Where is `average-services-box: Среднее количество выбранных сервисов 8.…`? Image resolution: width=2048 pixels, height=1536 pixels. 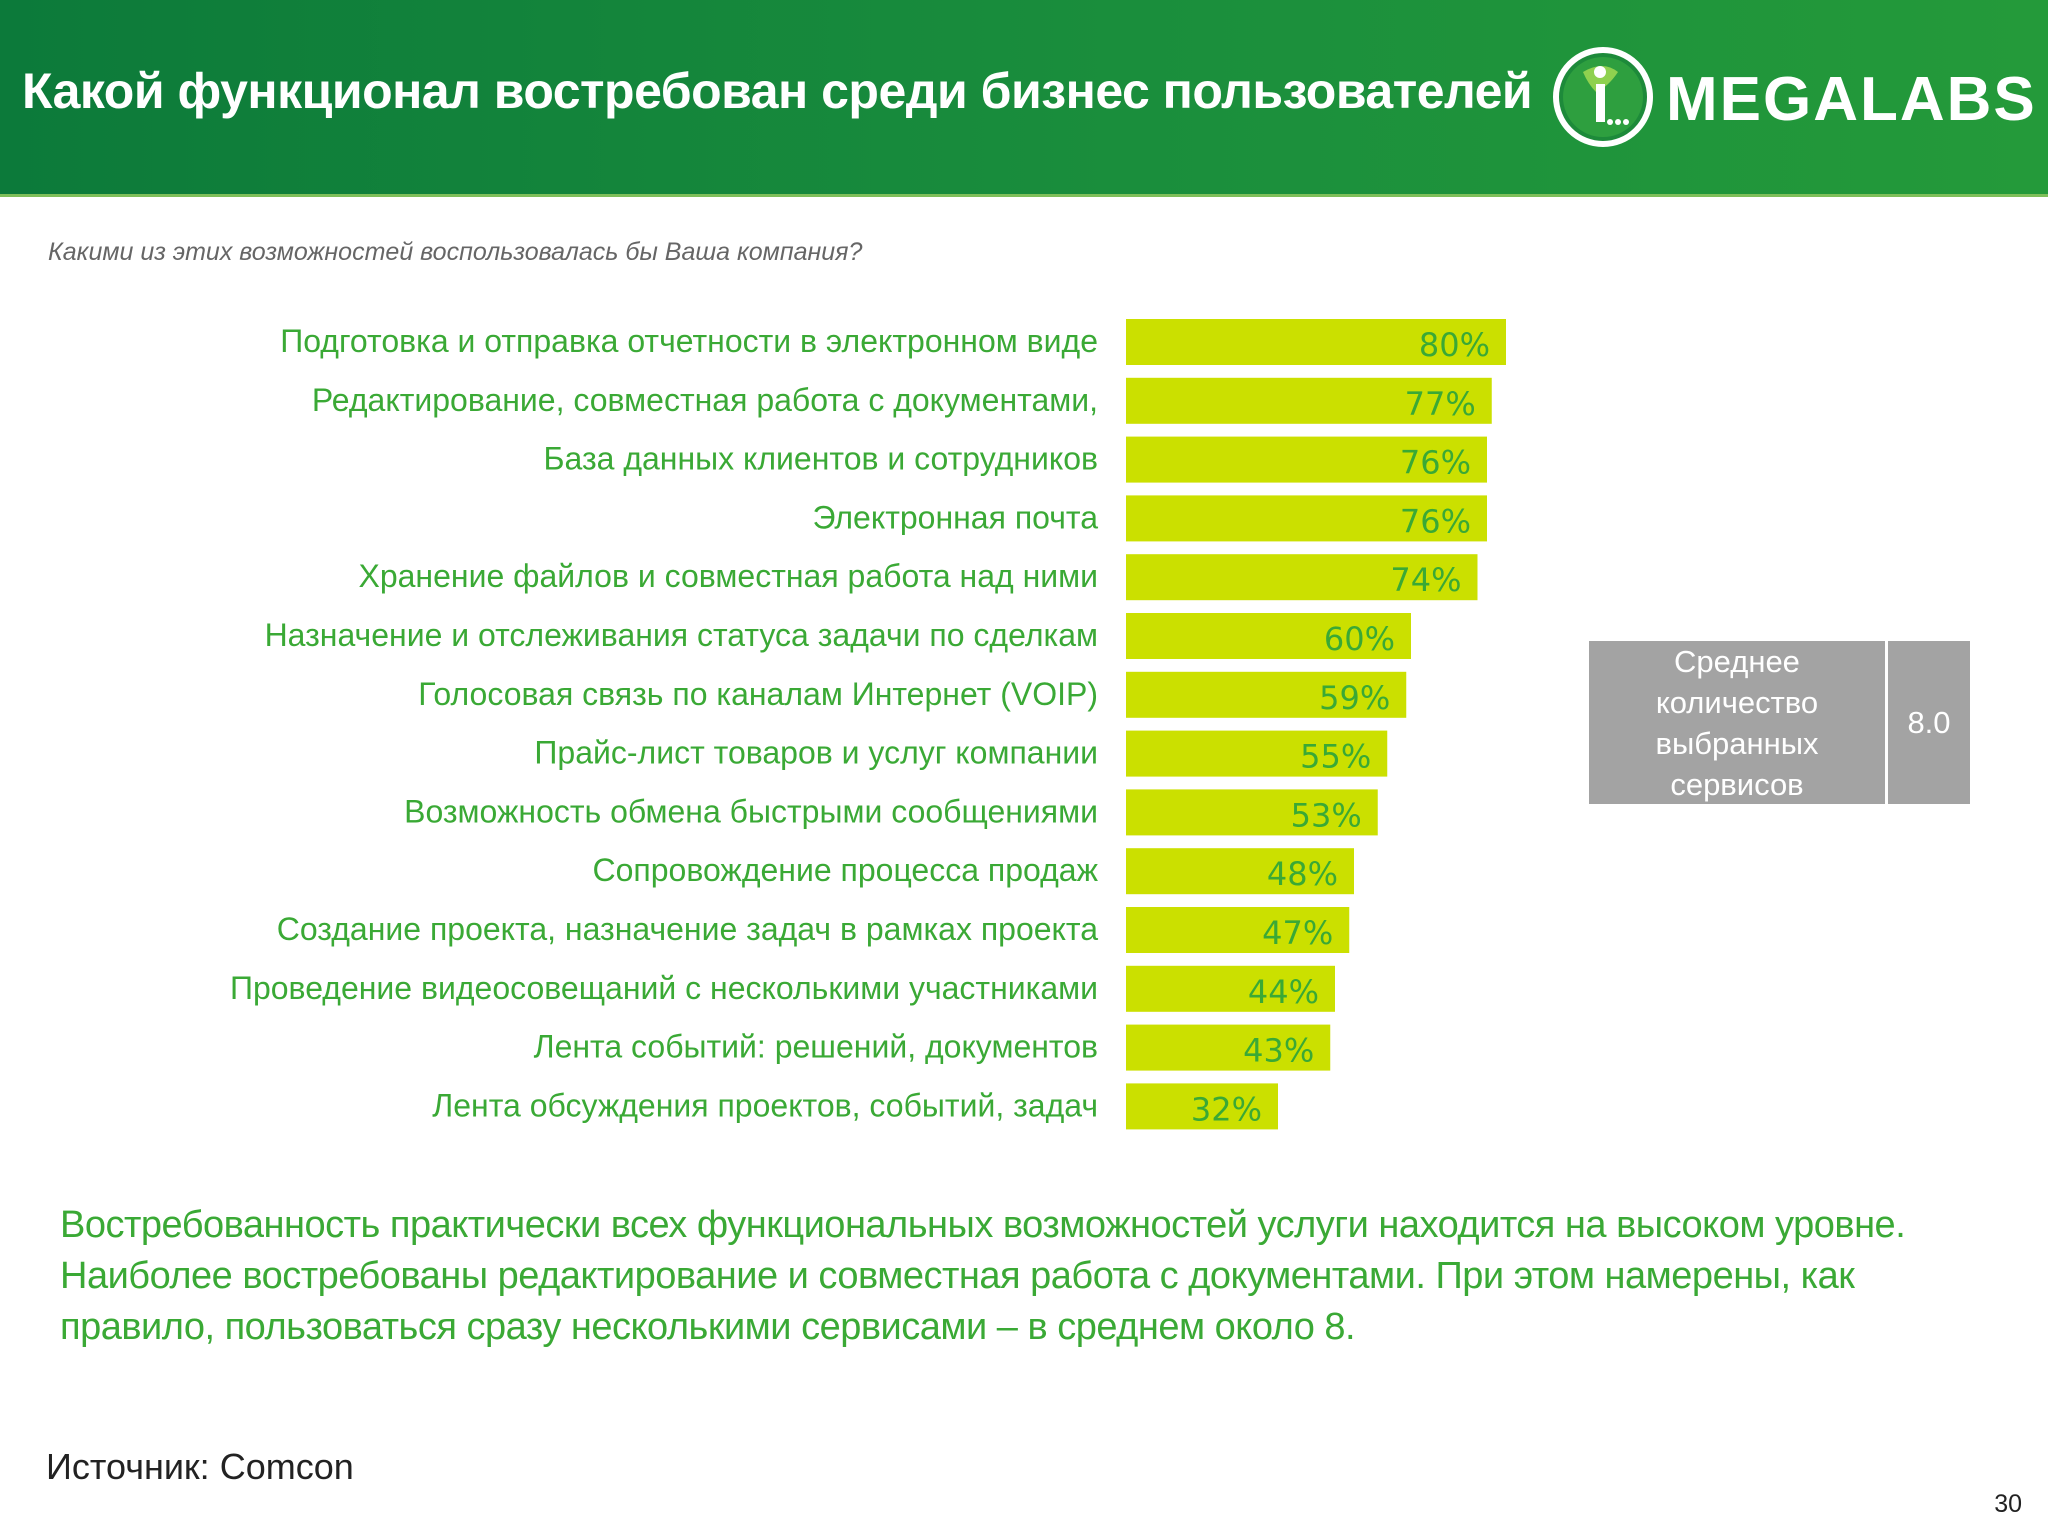
average-services-box: Среднее количество выбранных сервисов 8.… is located at coordinates (1779, 722).